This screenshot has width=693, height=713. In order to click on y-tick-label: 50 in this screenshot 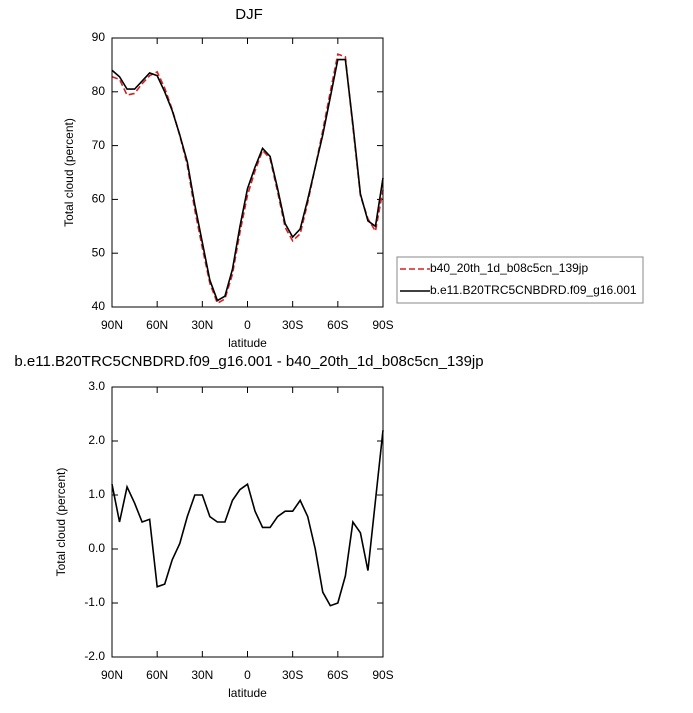, I will do `click(99, 252)`.